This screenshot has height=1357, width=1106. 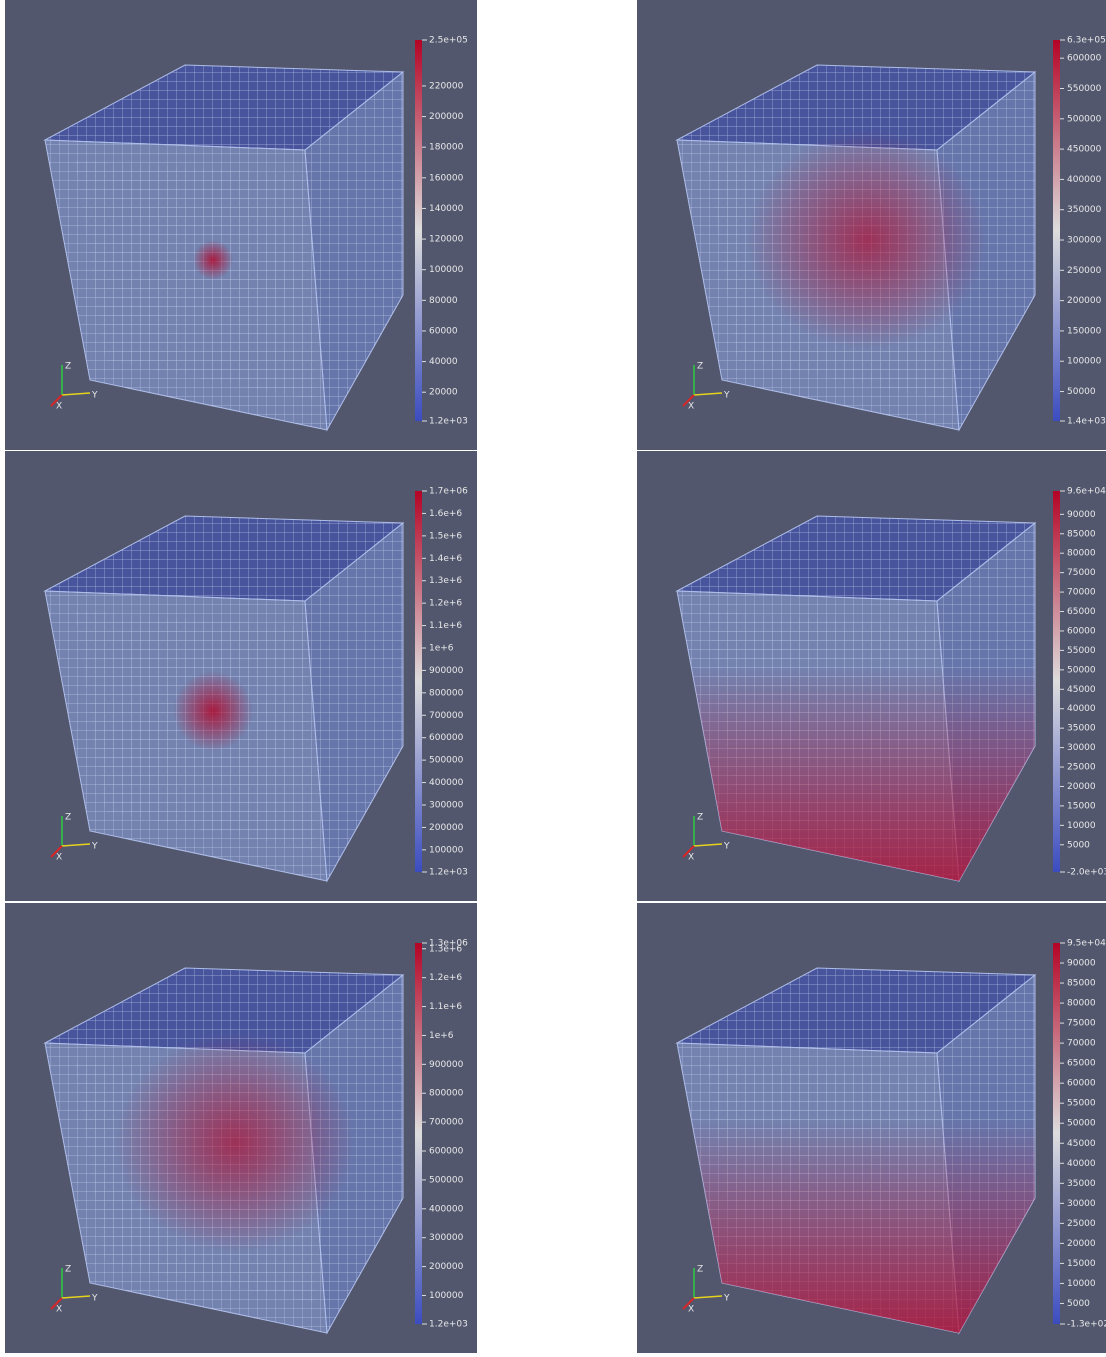 What do you see at coordinates (1086, 873) in the screenshot?
I see `colorbar-range-label: -2.0e+03` at bounding box center [1086, 873].